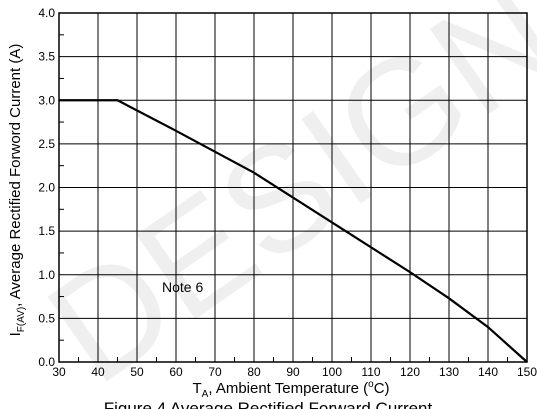 This screenshot has height=409, width=537. I want to click on y-tick-label: 2.5, so click(46, 144).